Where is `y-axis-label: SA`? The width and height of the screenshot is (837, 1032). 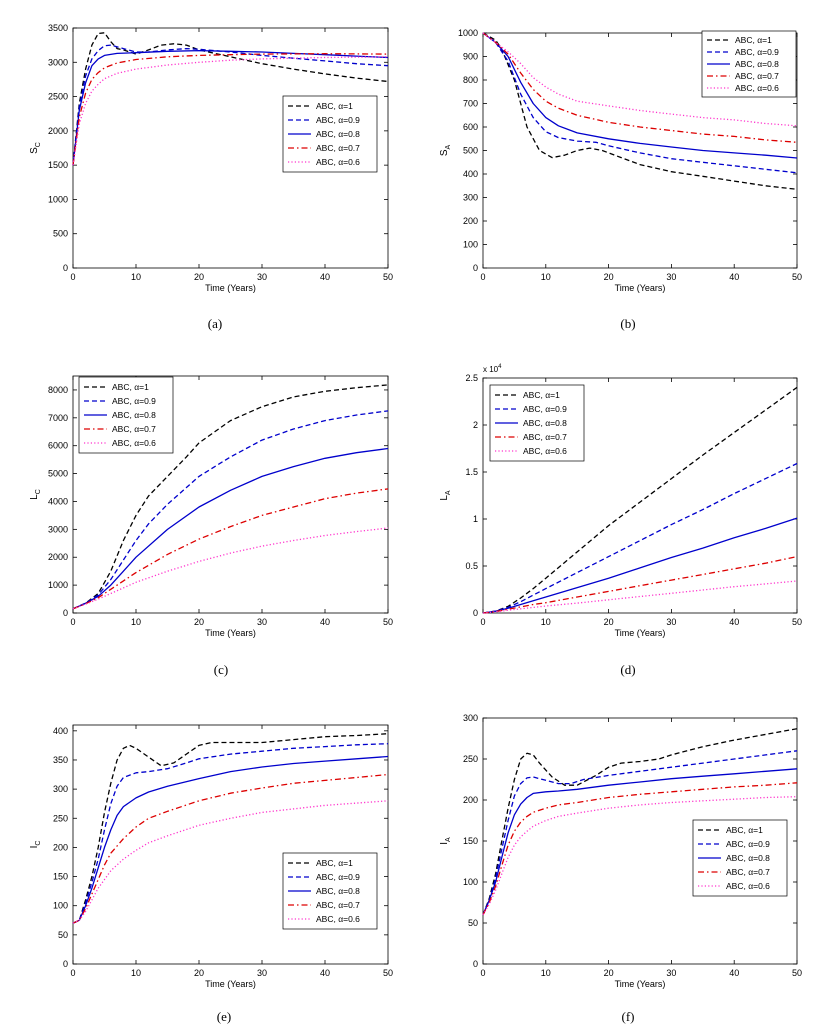
y-axis-label: SA is located at coordinates (445, 151).